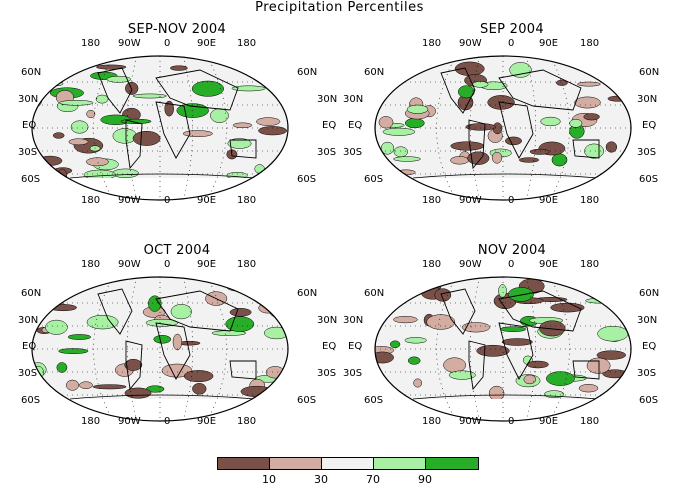 The height and width of the screenshot is (486, 679). I want to click on map-border, so click(160, 349).